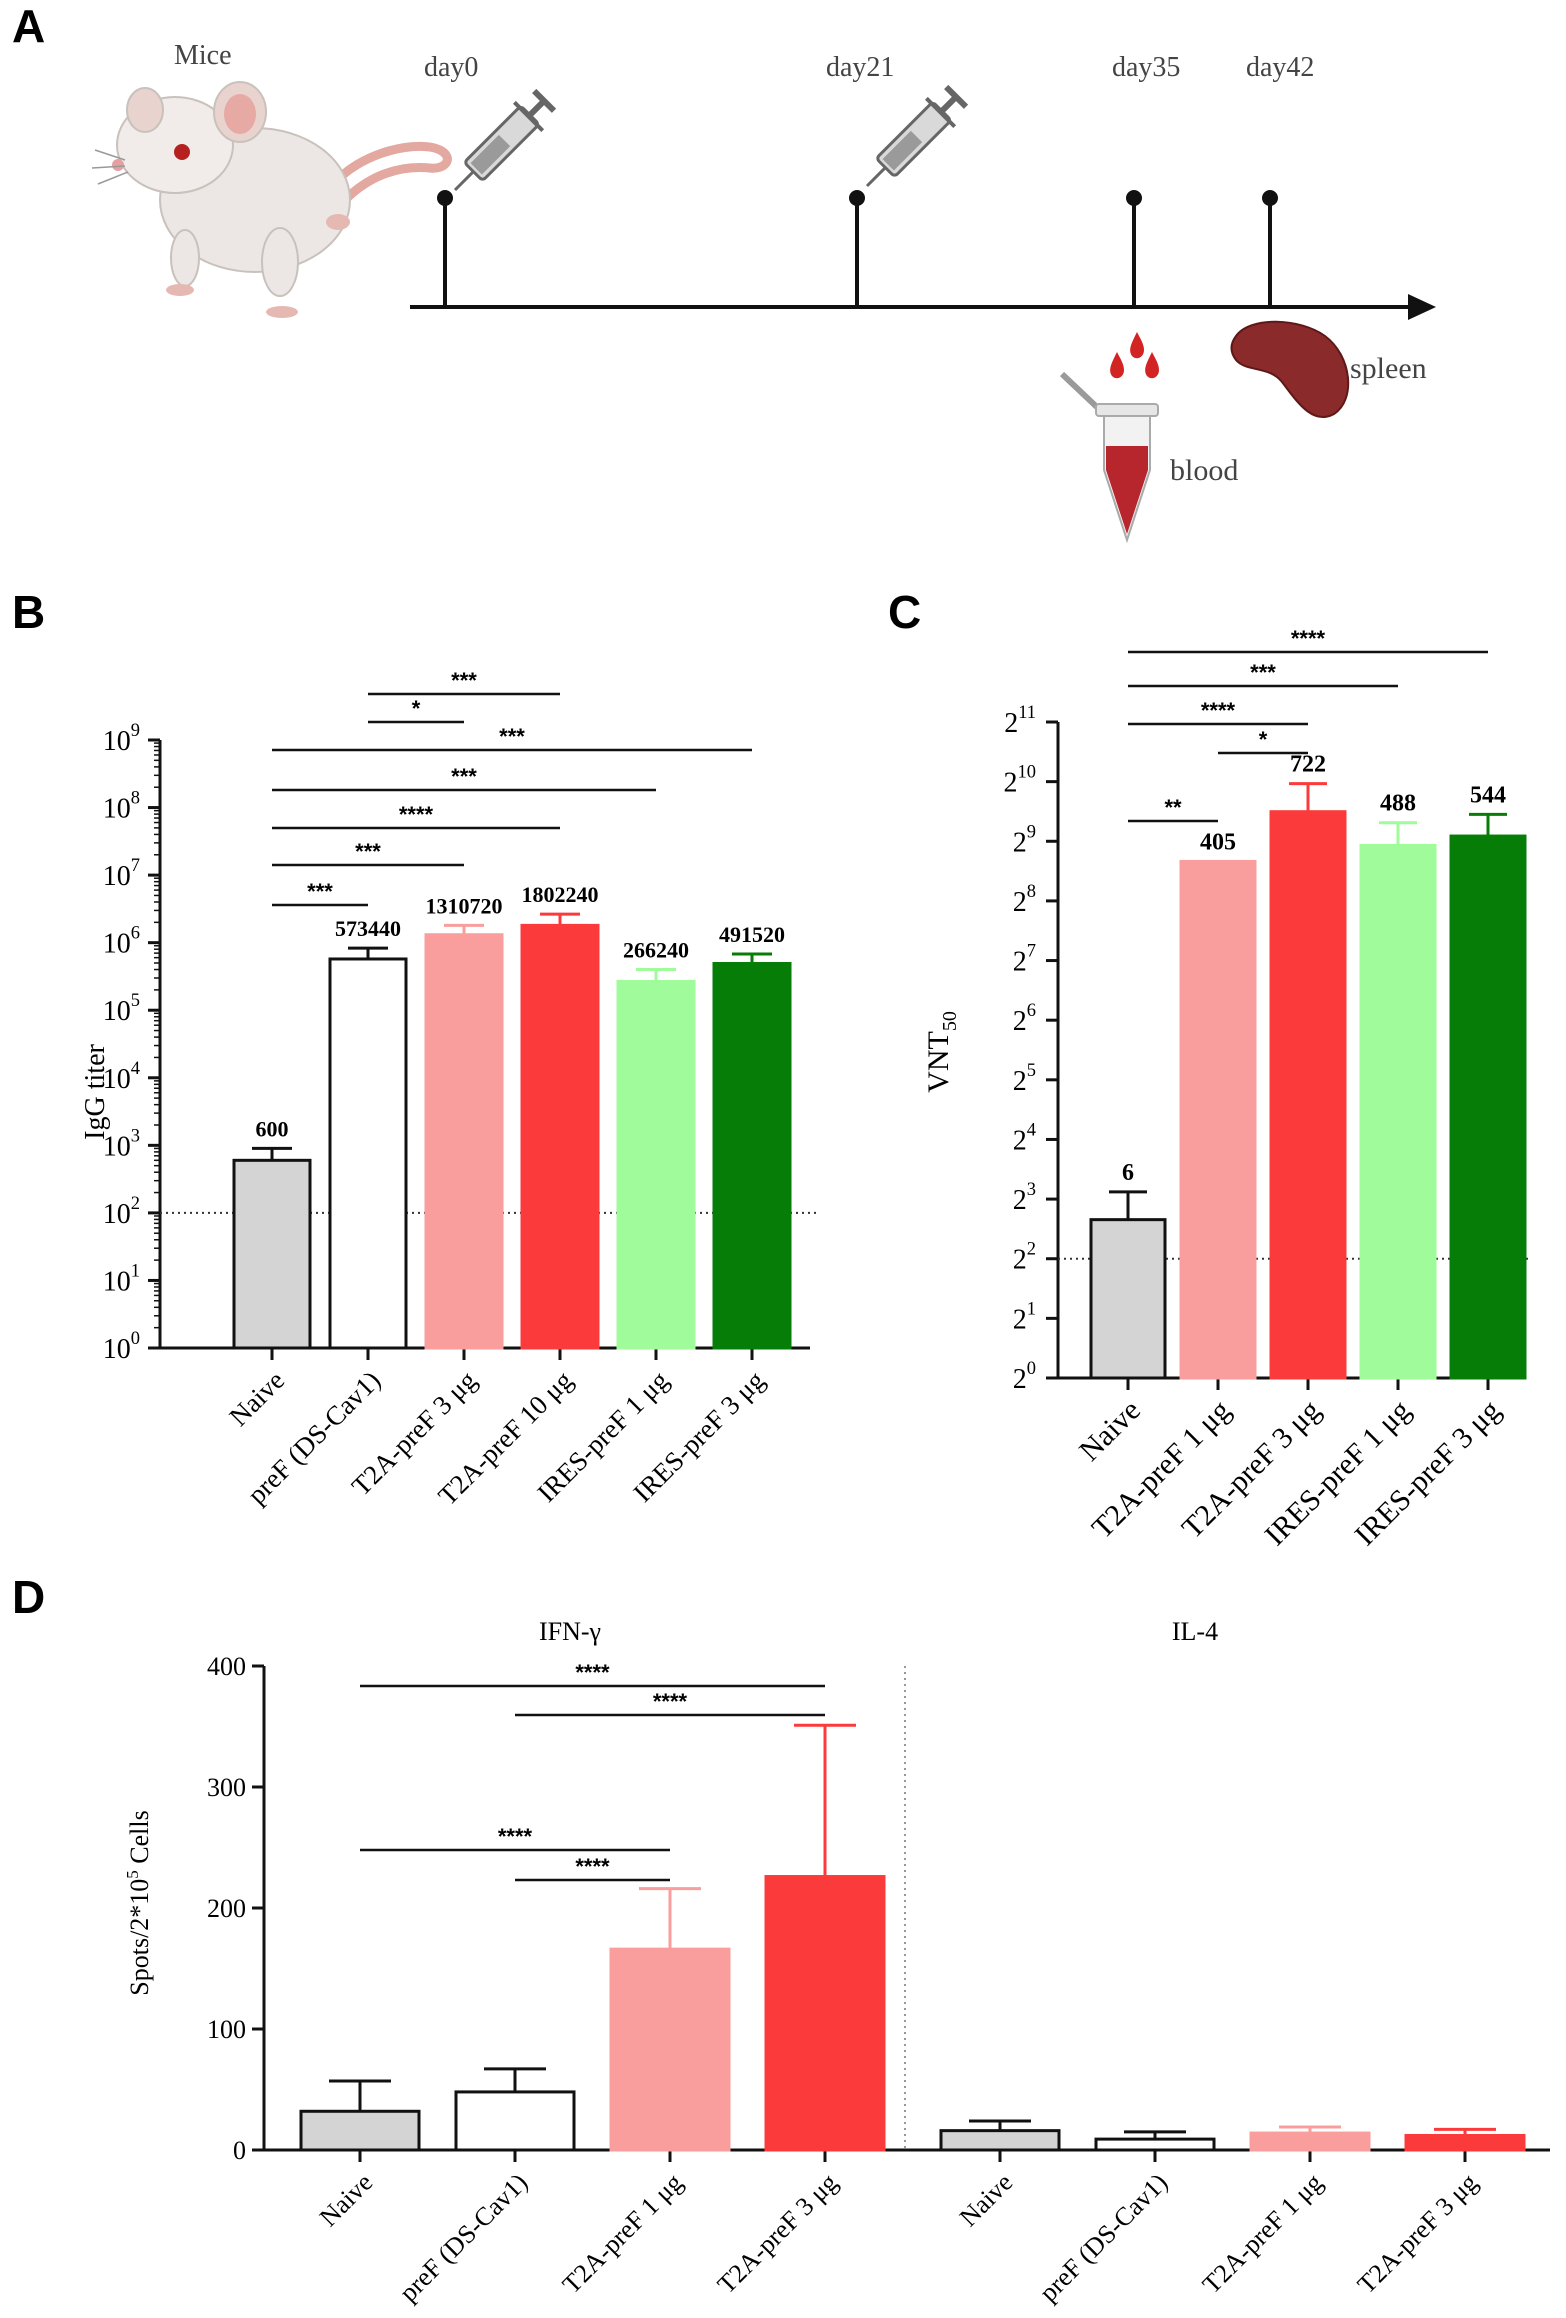  Describe the element at coordinates (1109, 457) in the screenshot. I see `blood-tube-icon` at that location.